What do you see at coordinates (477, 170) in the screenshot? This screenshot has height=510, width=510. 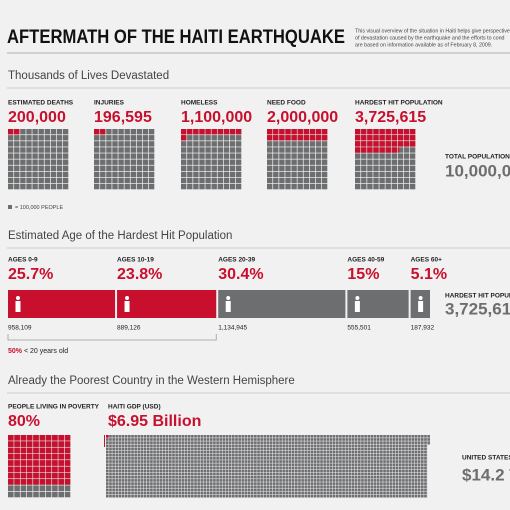 I see `total-value: 10,000,000` at bounding box center [477, 170].